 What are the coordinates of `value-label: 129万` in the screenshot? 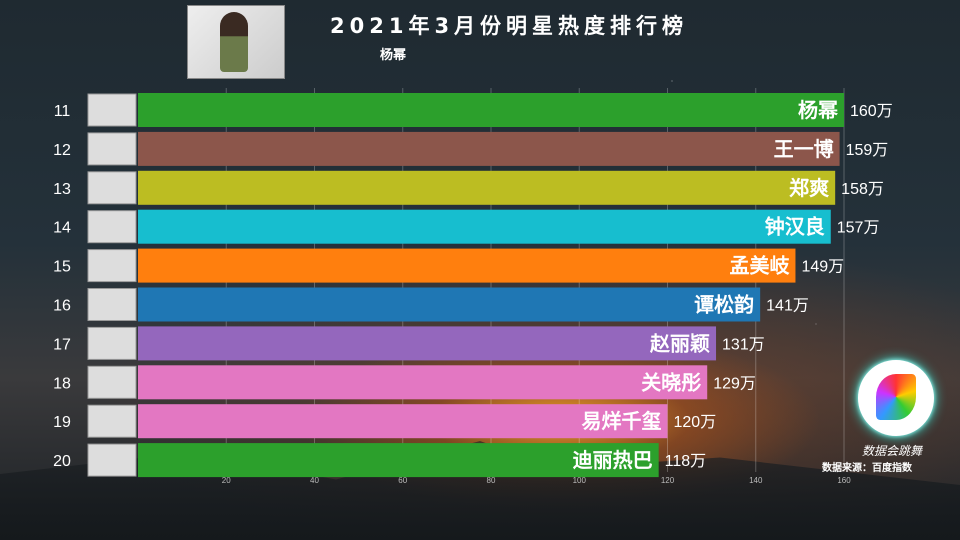 It's located at (734, 383).